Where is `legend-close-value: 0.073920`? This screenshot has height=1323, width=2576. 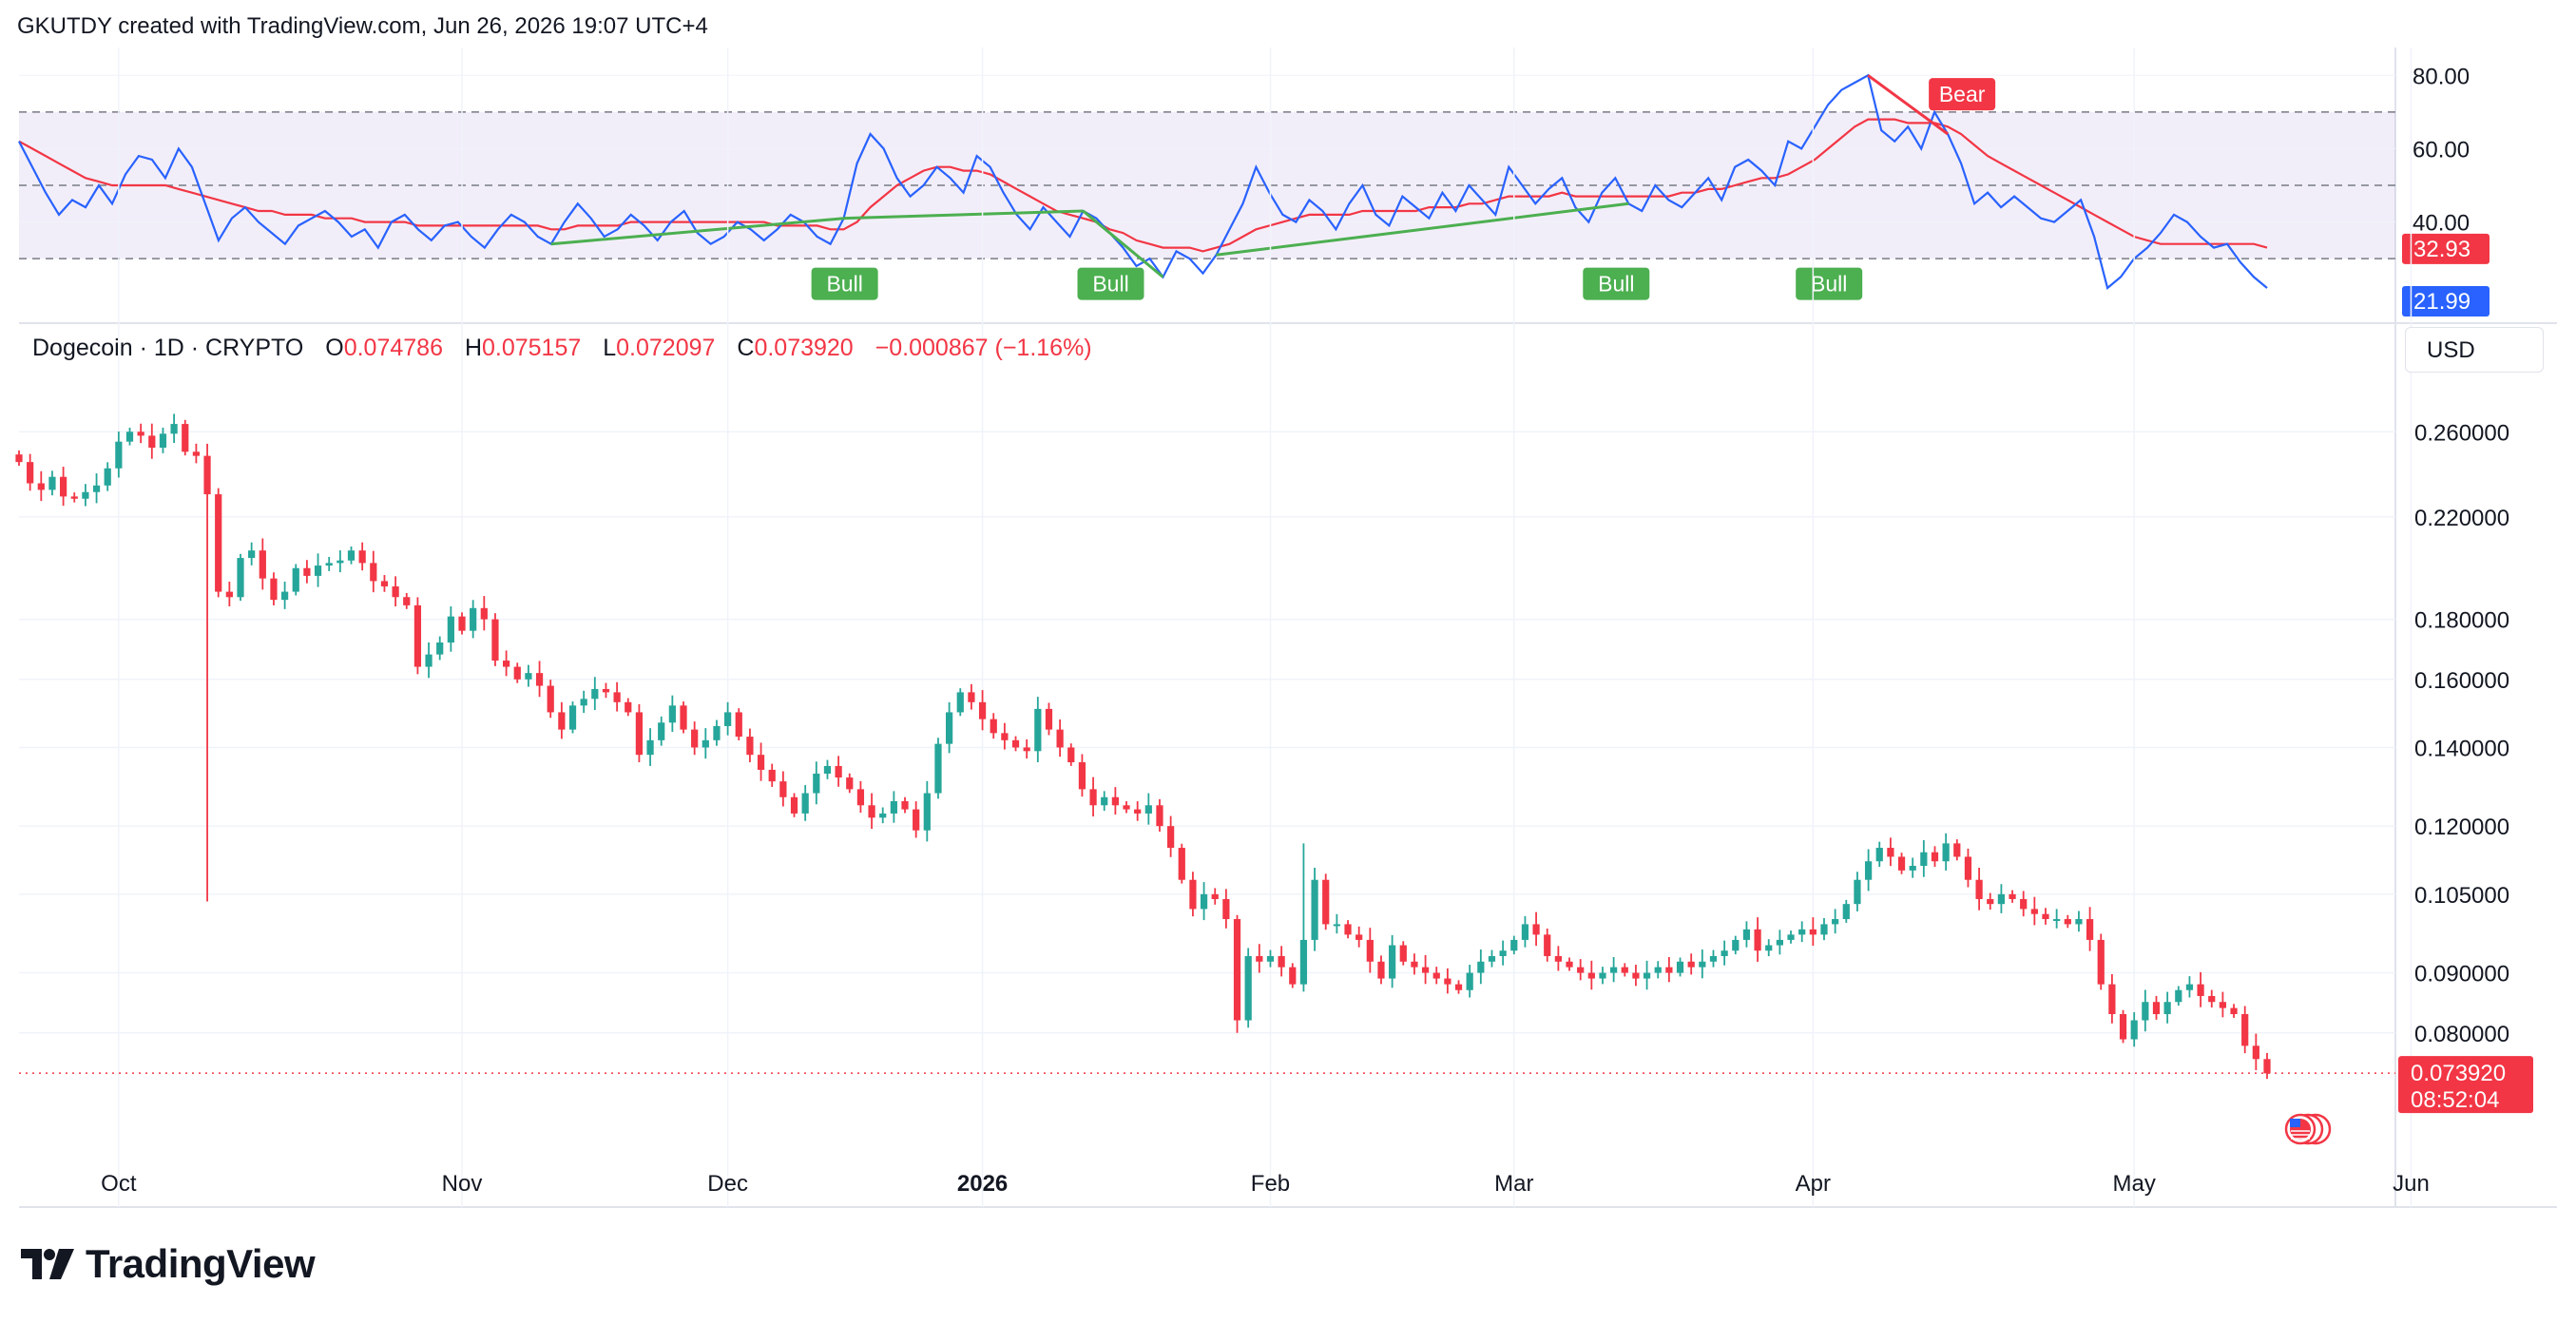
legend-close-value: 0.073920 is located at coordinates (804, 348).